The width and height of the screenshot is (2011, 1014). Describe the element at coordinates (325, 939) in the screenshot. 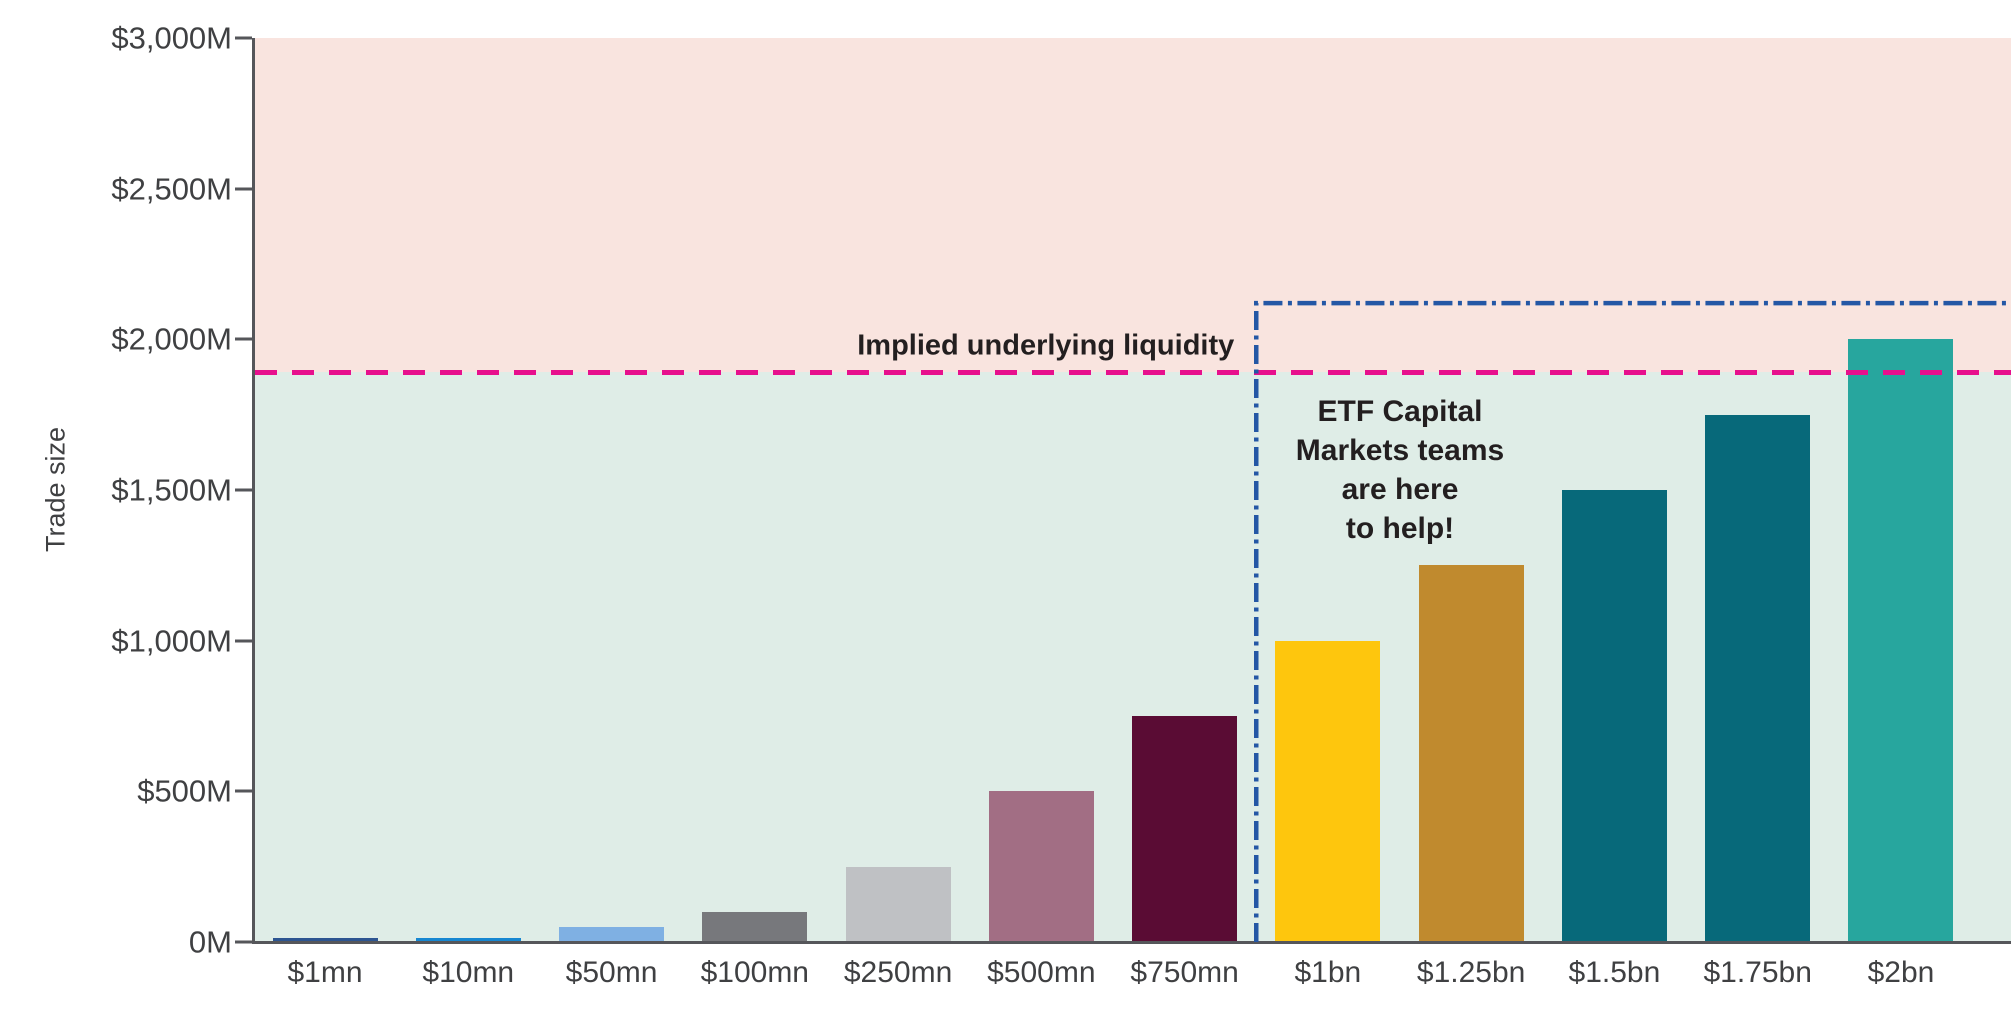

I see `bar-1mn` at that location.